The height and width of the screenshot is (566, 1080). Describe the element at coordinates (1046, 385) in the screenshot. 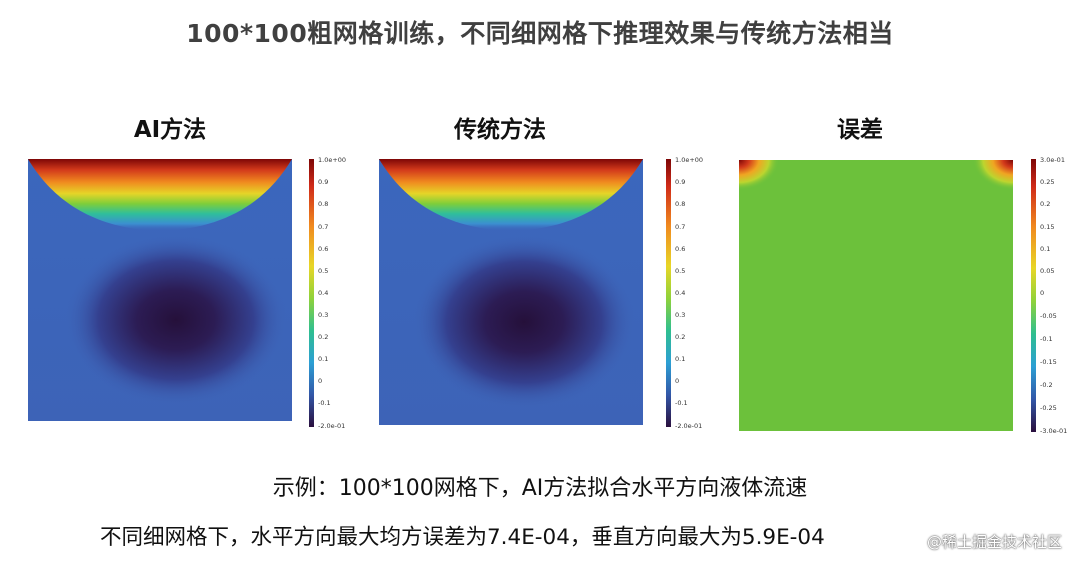

I see `colorbar-tick: -0.2` at that location.